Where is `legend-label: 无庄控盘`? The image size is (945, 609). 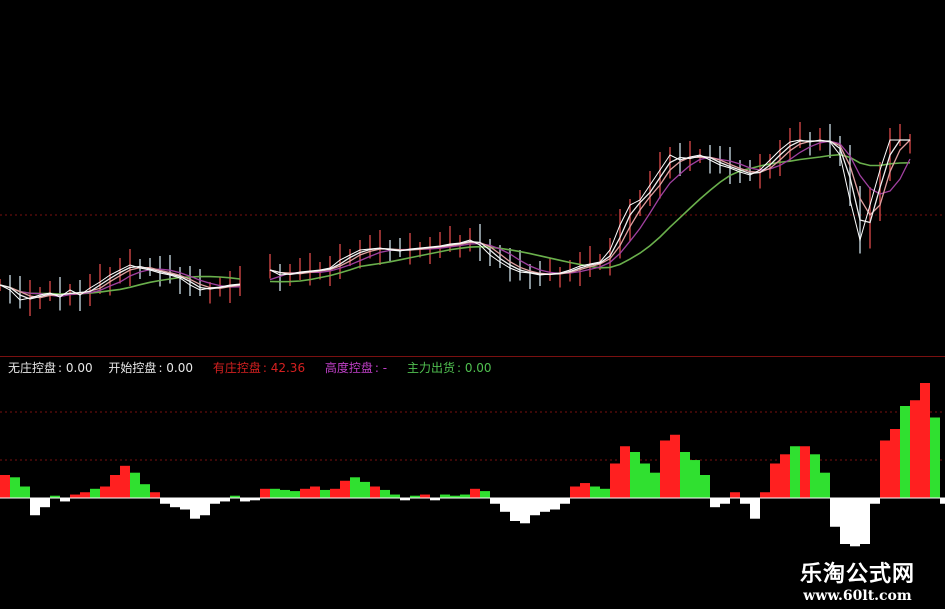 legend-label: 无庄控盘 is located at coordinates (32, 368).